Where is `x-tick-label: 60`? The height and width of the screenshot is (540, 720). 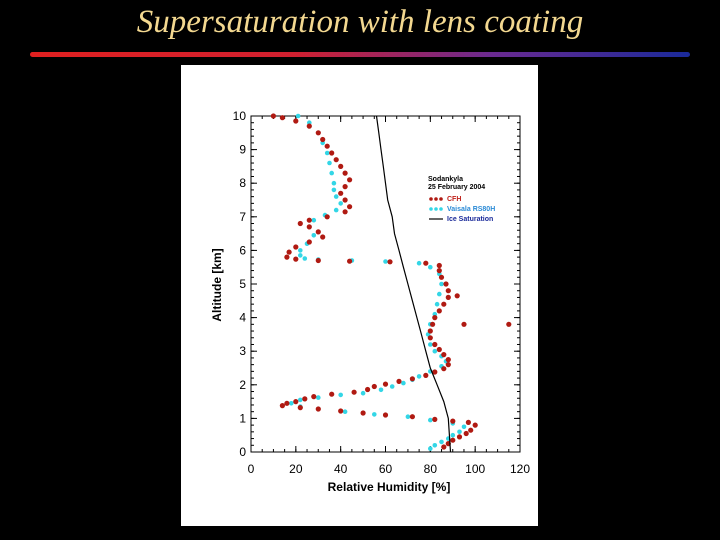
x-tick-label: 60 is located at coordinates (386, 469).